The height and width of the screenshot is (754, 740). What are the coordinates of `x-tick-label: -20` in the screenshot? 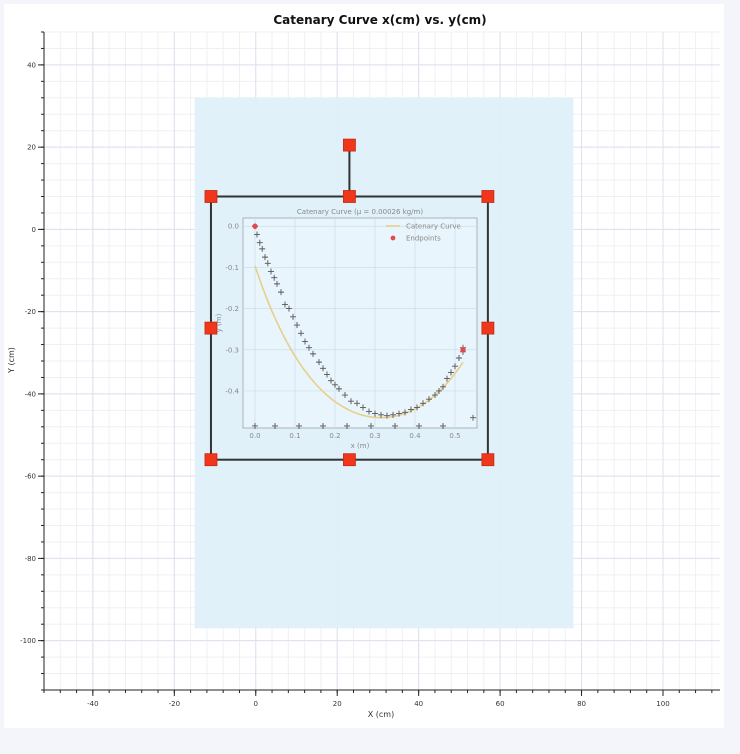 It's located at (174, 704).